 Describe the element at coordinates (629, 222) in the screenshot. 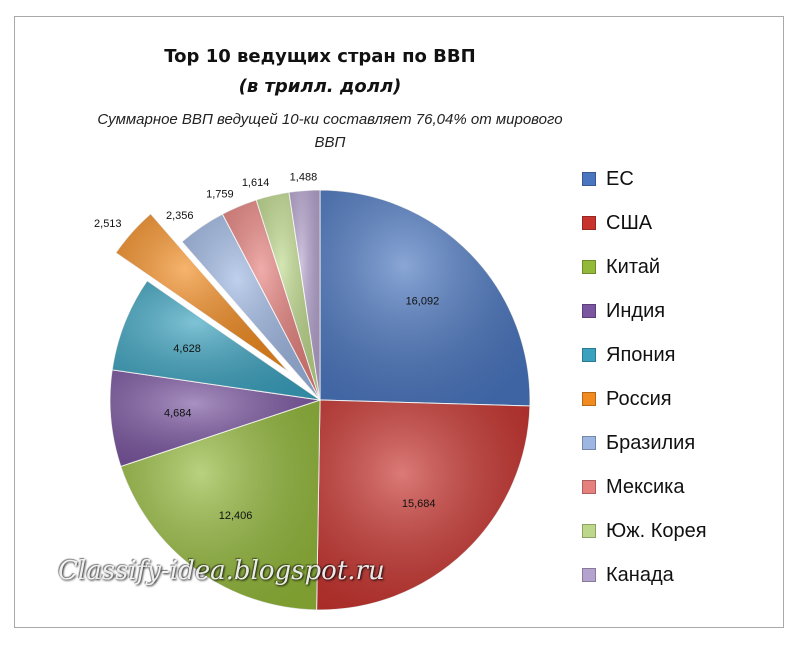

I see `legend-label: США` at that location.